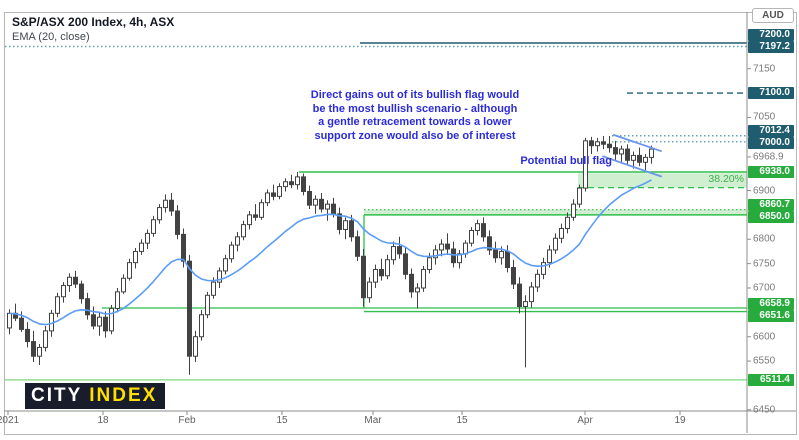 The image size is (799, 440). Describe the element at coordinates (771, 205) in the screenshot. I see `price-level-badge: 6860.7` at that location.